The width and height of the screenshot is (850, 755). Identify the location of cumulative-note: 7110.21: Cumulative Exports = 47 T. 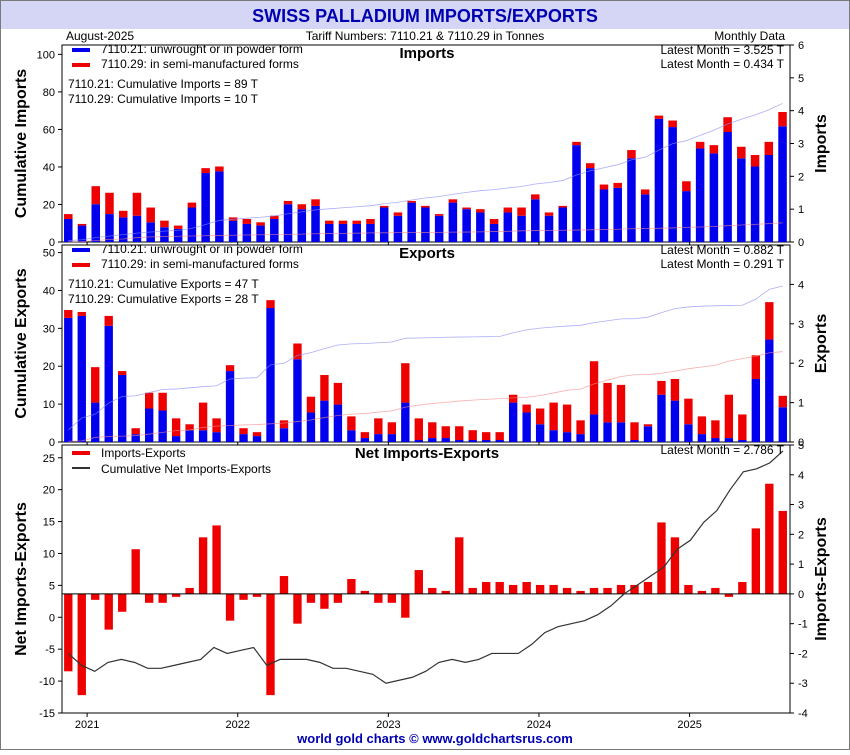
(163, 284).